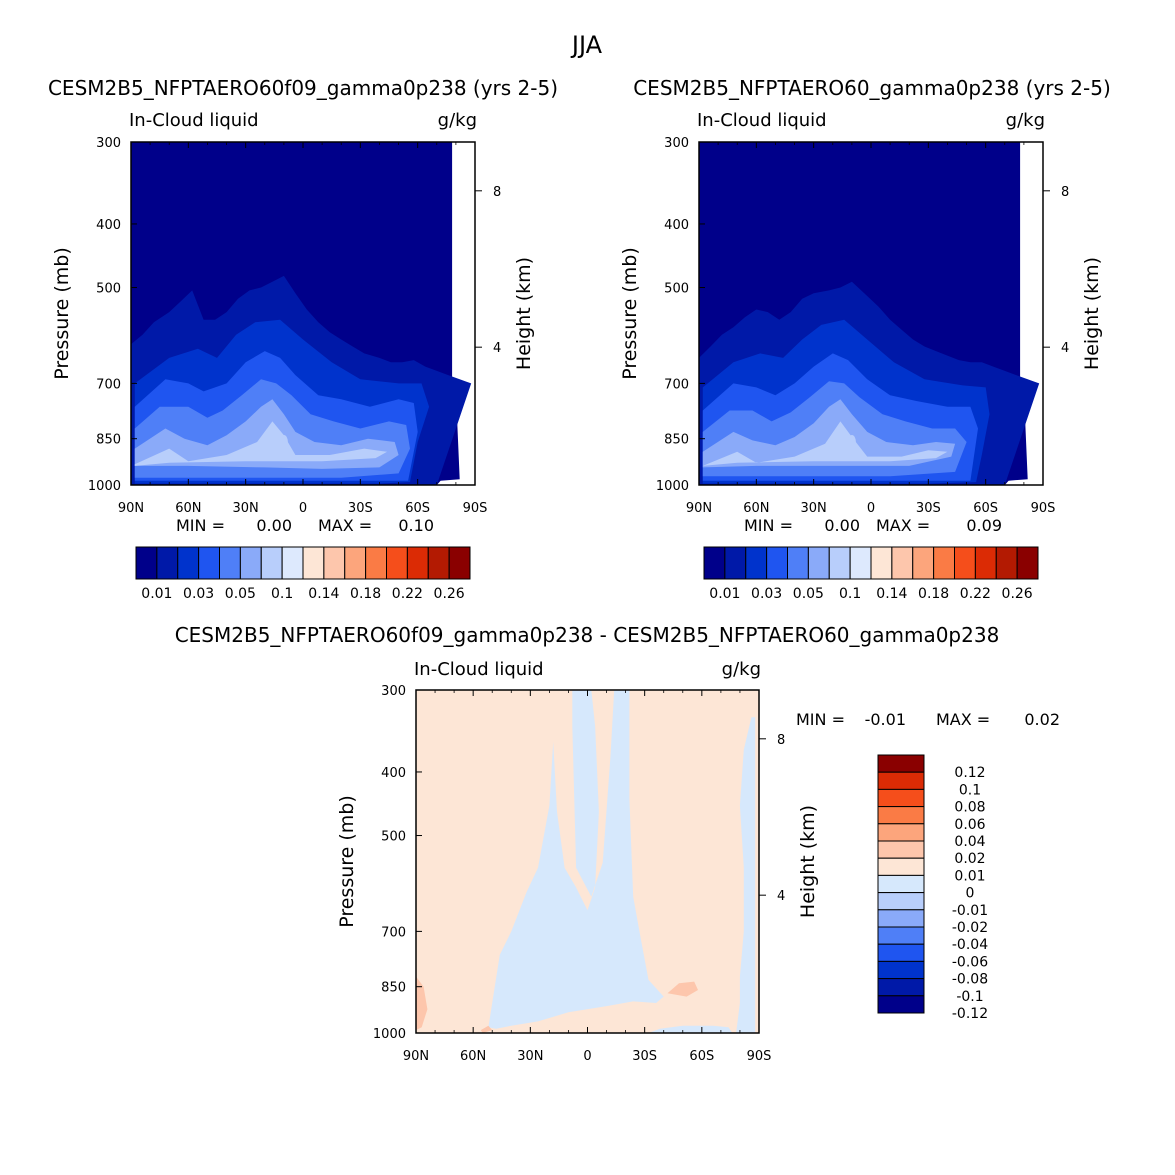  What do you see at coordinates (449, 594) in the screenshot?
I see `colorbar-label: 0.26` at bounding box center [449, 594].